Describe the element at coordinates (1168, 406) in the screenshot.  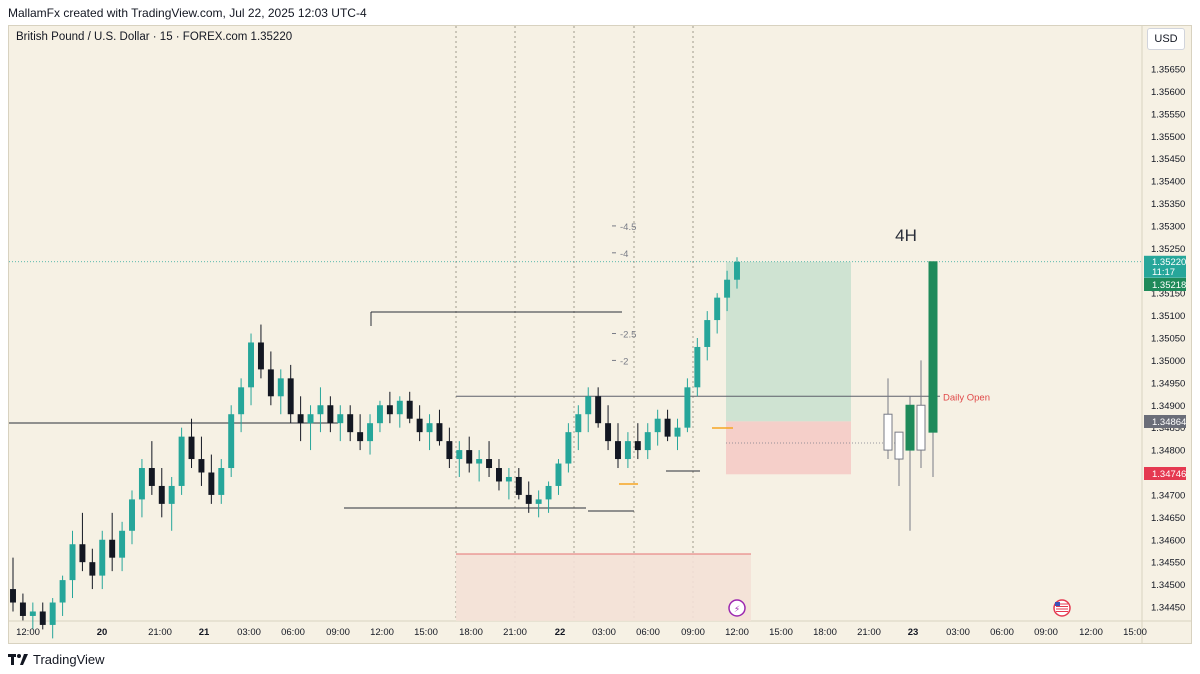
I see `y-axis-tick-label: 1.34900` at that location.